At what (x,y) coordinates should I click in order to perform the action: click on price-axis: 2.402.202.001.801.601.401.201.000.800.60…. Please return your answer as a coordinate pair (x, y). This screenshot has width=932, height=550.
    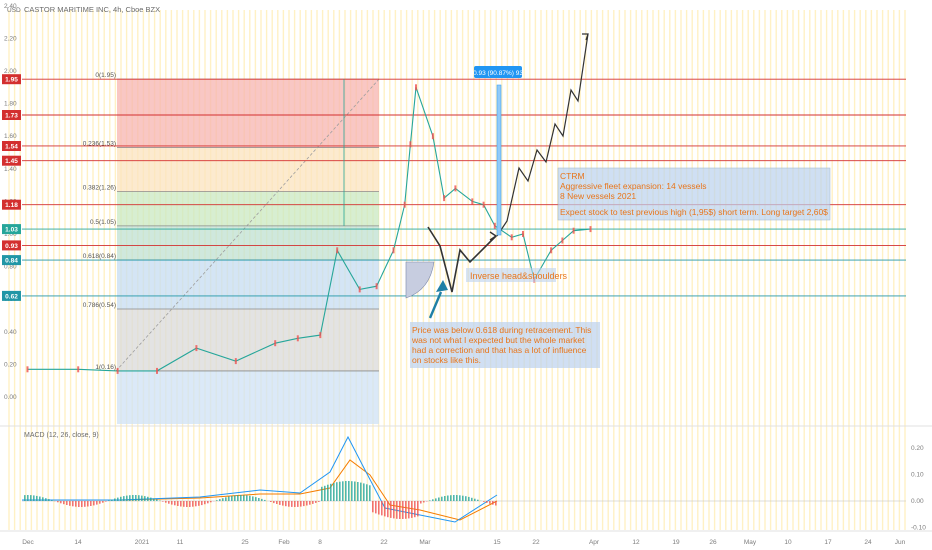
    Looking at the image, I should click on (11, 202).